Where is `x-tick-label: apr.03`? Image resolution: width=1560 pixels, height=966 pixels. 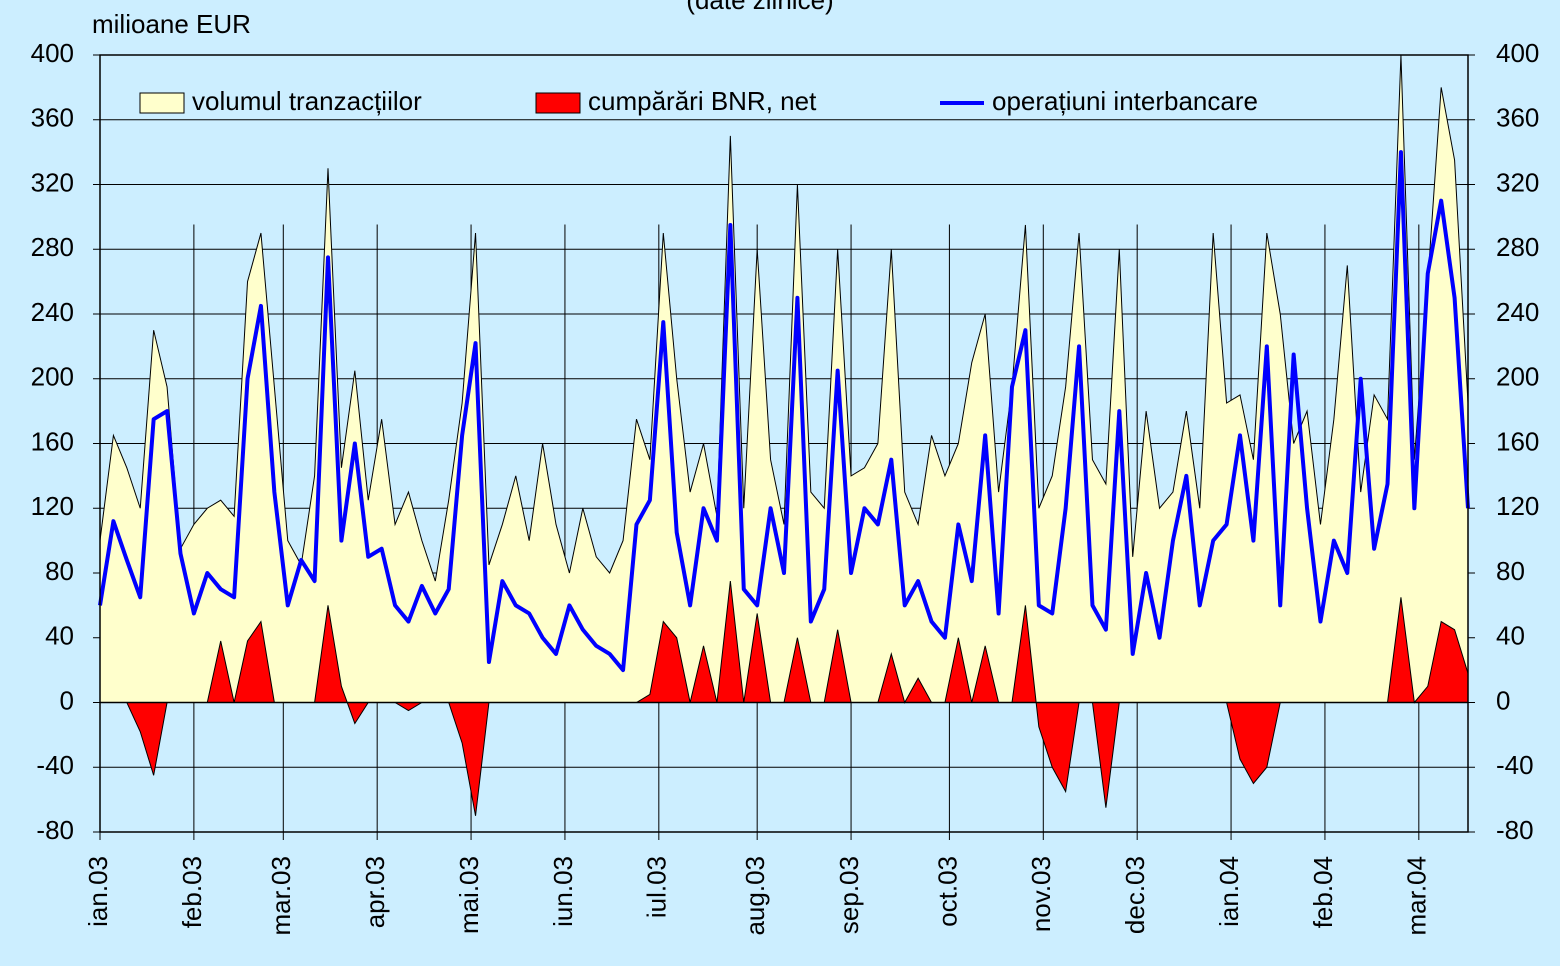 x-tick-label: apr.03 is located at coordinates (375, 892).